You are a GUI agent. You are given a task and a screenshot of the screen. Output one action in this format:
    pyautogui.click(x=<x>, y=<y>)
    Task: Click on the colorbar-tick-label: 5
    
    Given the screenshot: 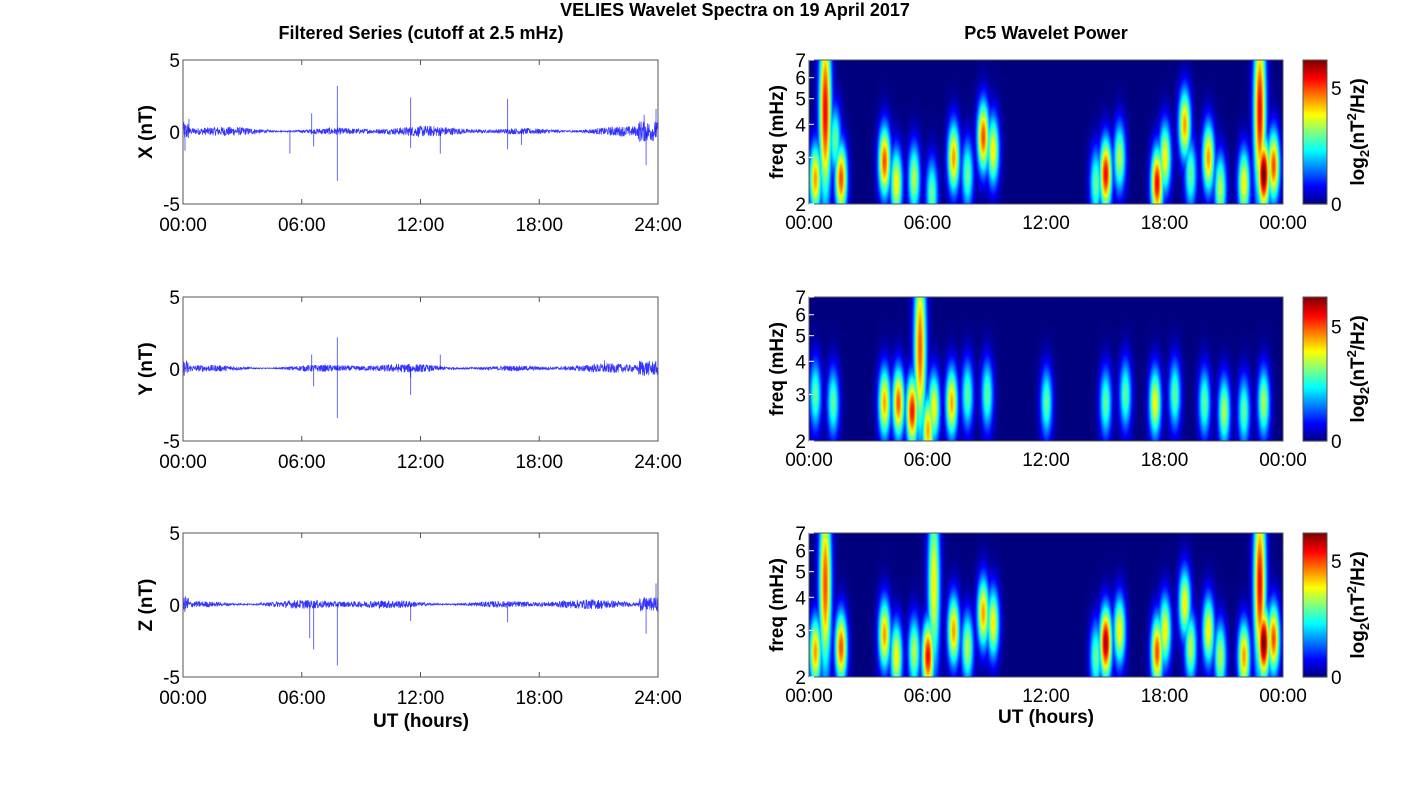 What is the action you would take?
    pyautogui.click(x=1336, y=562)
    